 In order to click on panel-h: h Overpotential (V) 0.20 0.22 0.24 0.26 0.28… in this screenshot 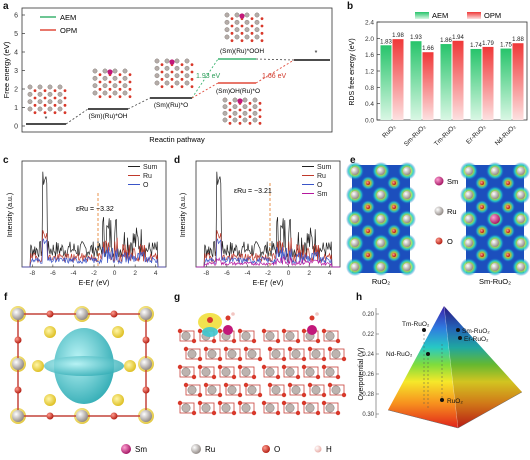, I will do `click(442, 365)`.